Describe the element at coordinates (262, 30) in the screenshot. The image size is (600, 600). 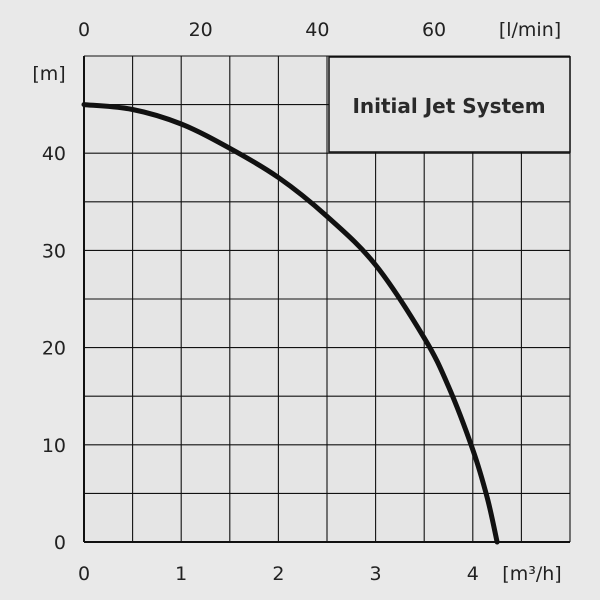
I see `x-top-tick-labels: 0 20 40 60` at that location.